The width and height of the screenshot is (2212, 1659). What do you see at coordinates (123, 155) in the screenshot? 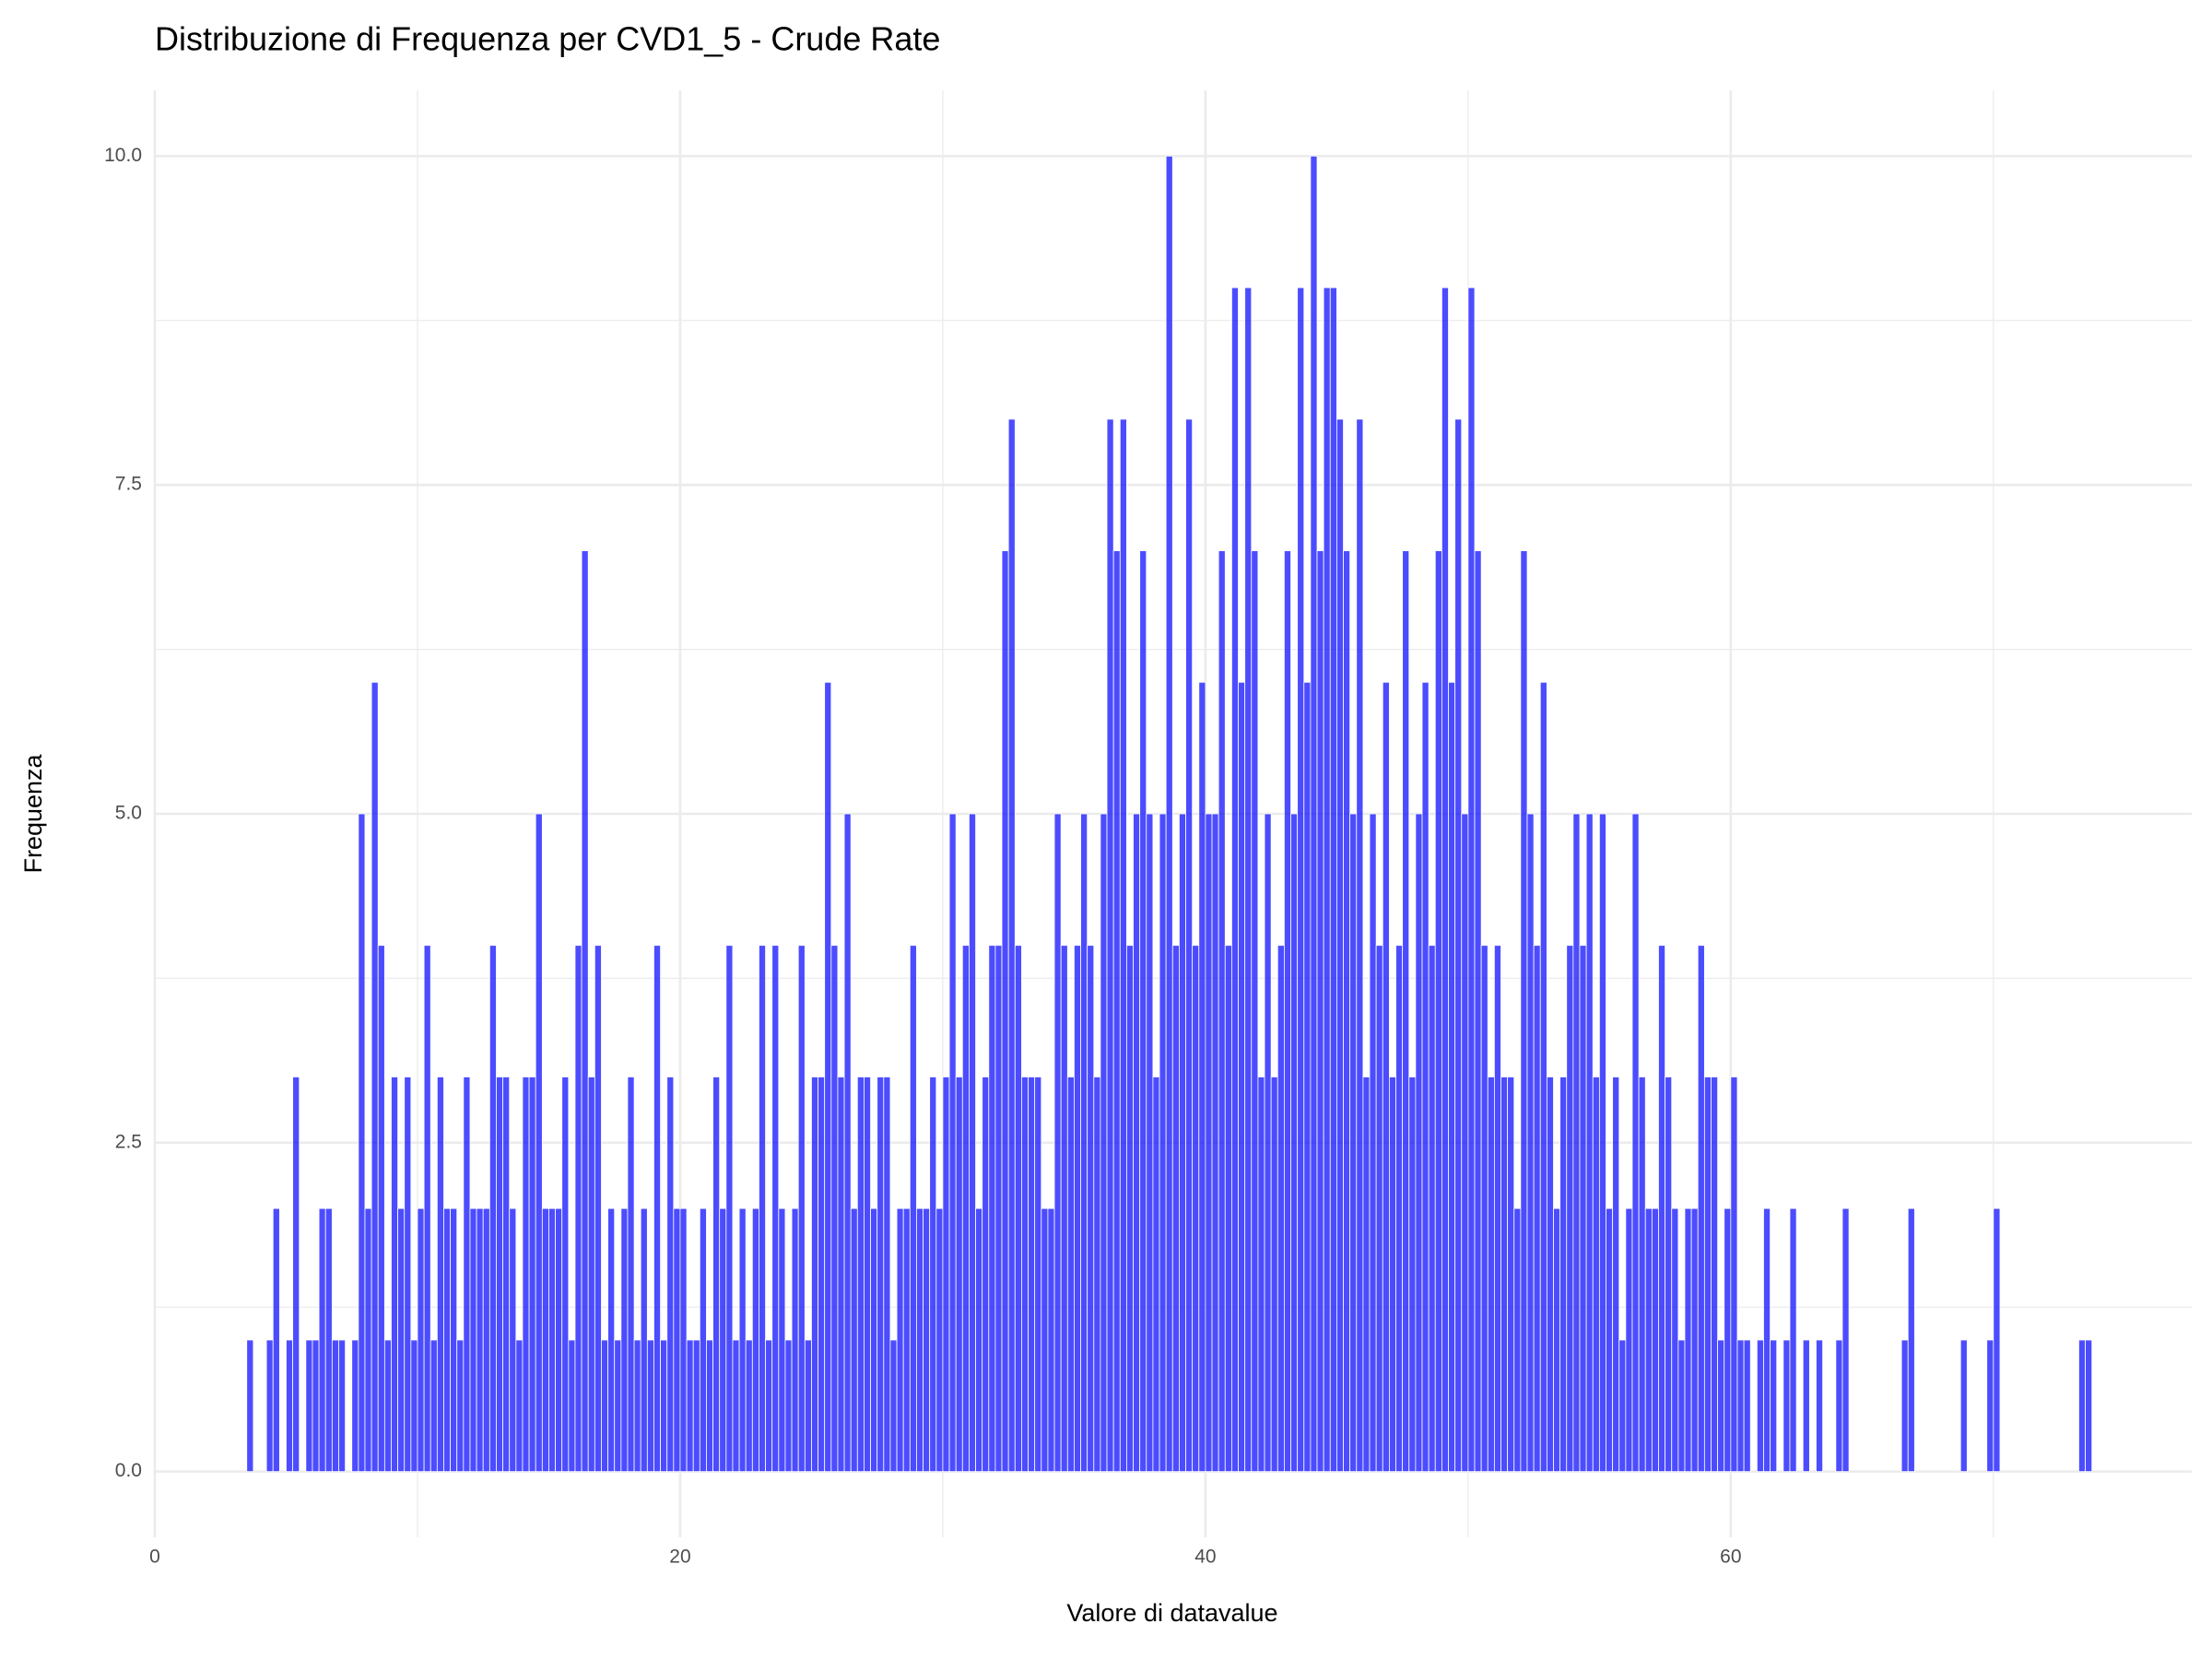
I see `y-tick-label: 10.0` at bounding box center [123, 155].